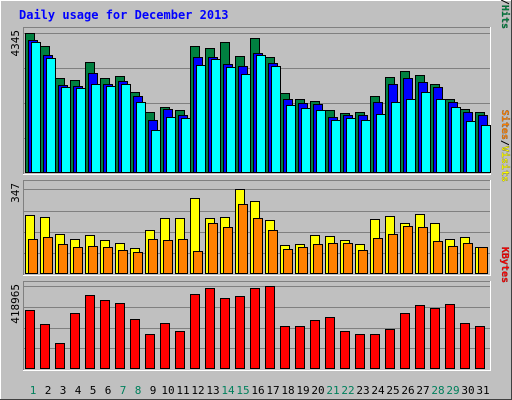 The image size is (512, 400). Describe the element at coordinates (392, 390) in the screenshot. I see `x-tick-label-day-25: 25` at that location.